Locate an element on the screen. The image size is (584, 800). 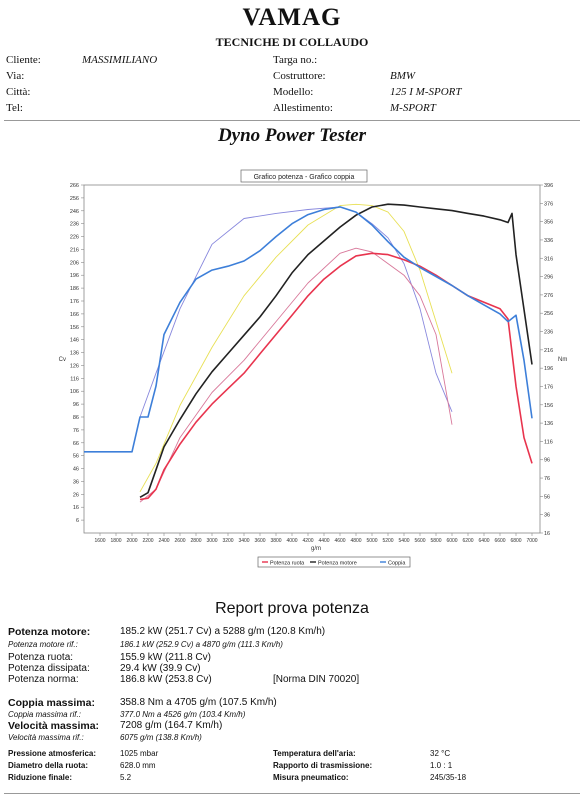
x-tick-label: 5200 is located at coordinates (387, 541).